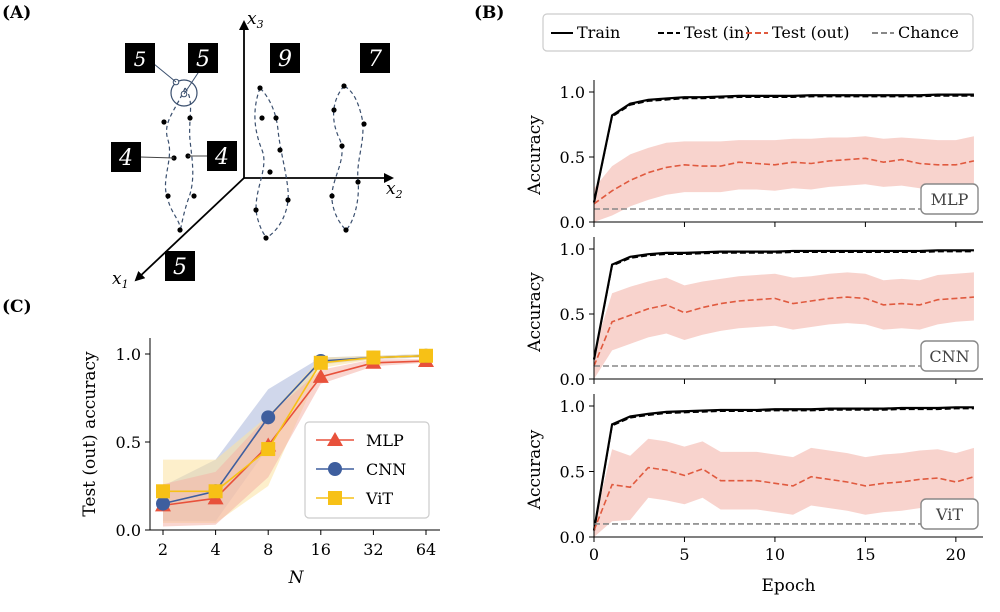  What do you see at coordinates (373, 549) in the screenshot?
I see `x-tick-label: 32` at bounding box center [373, 549].